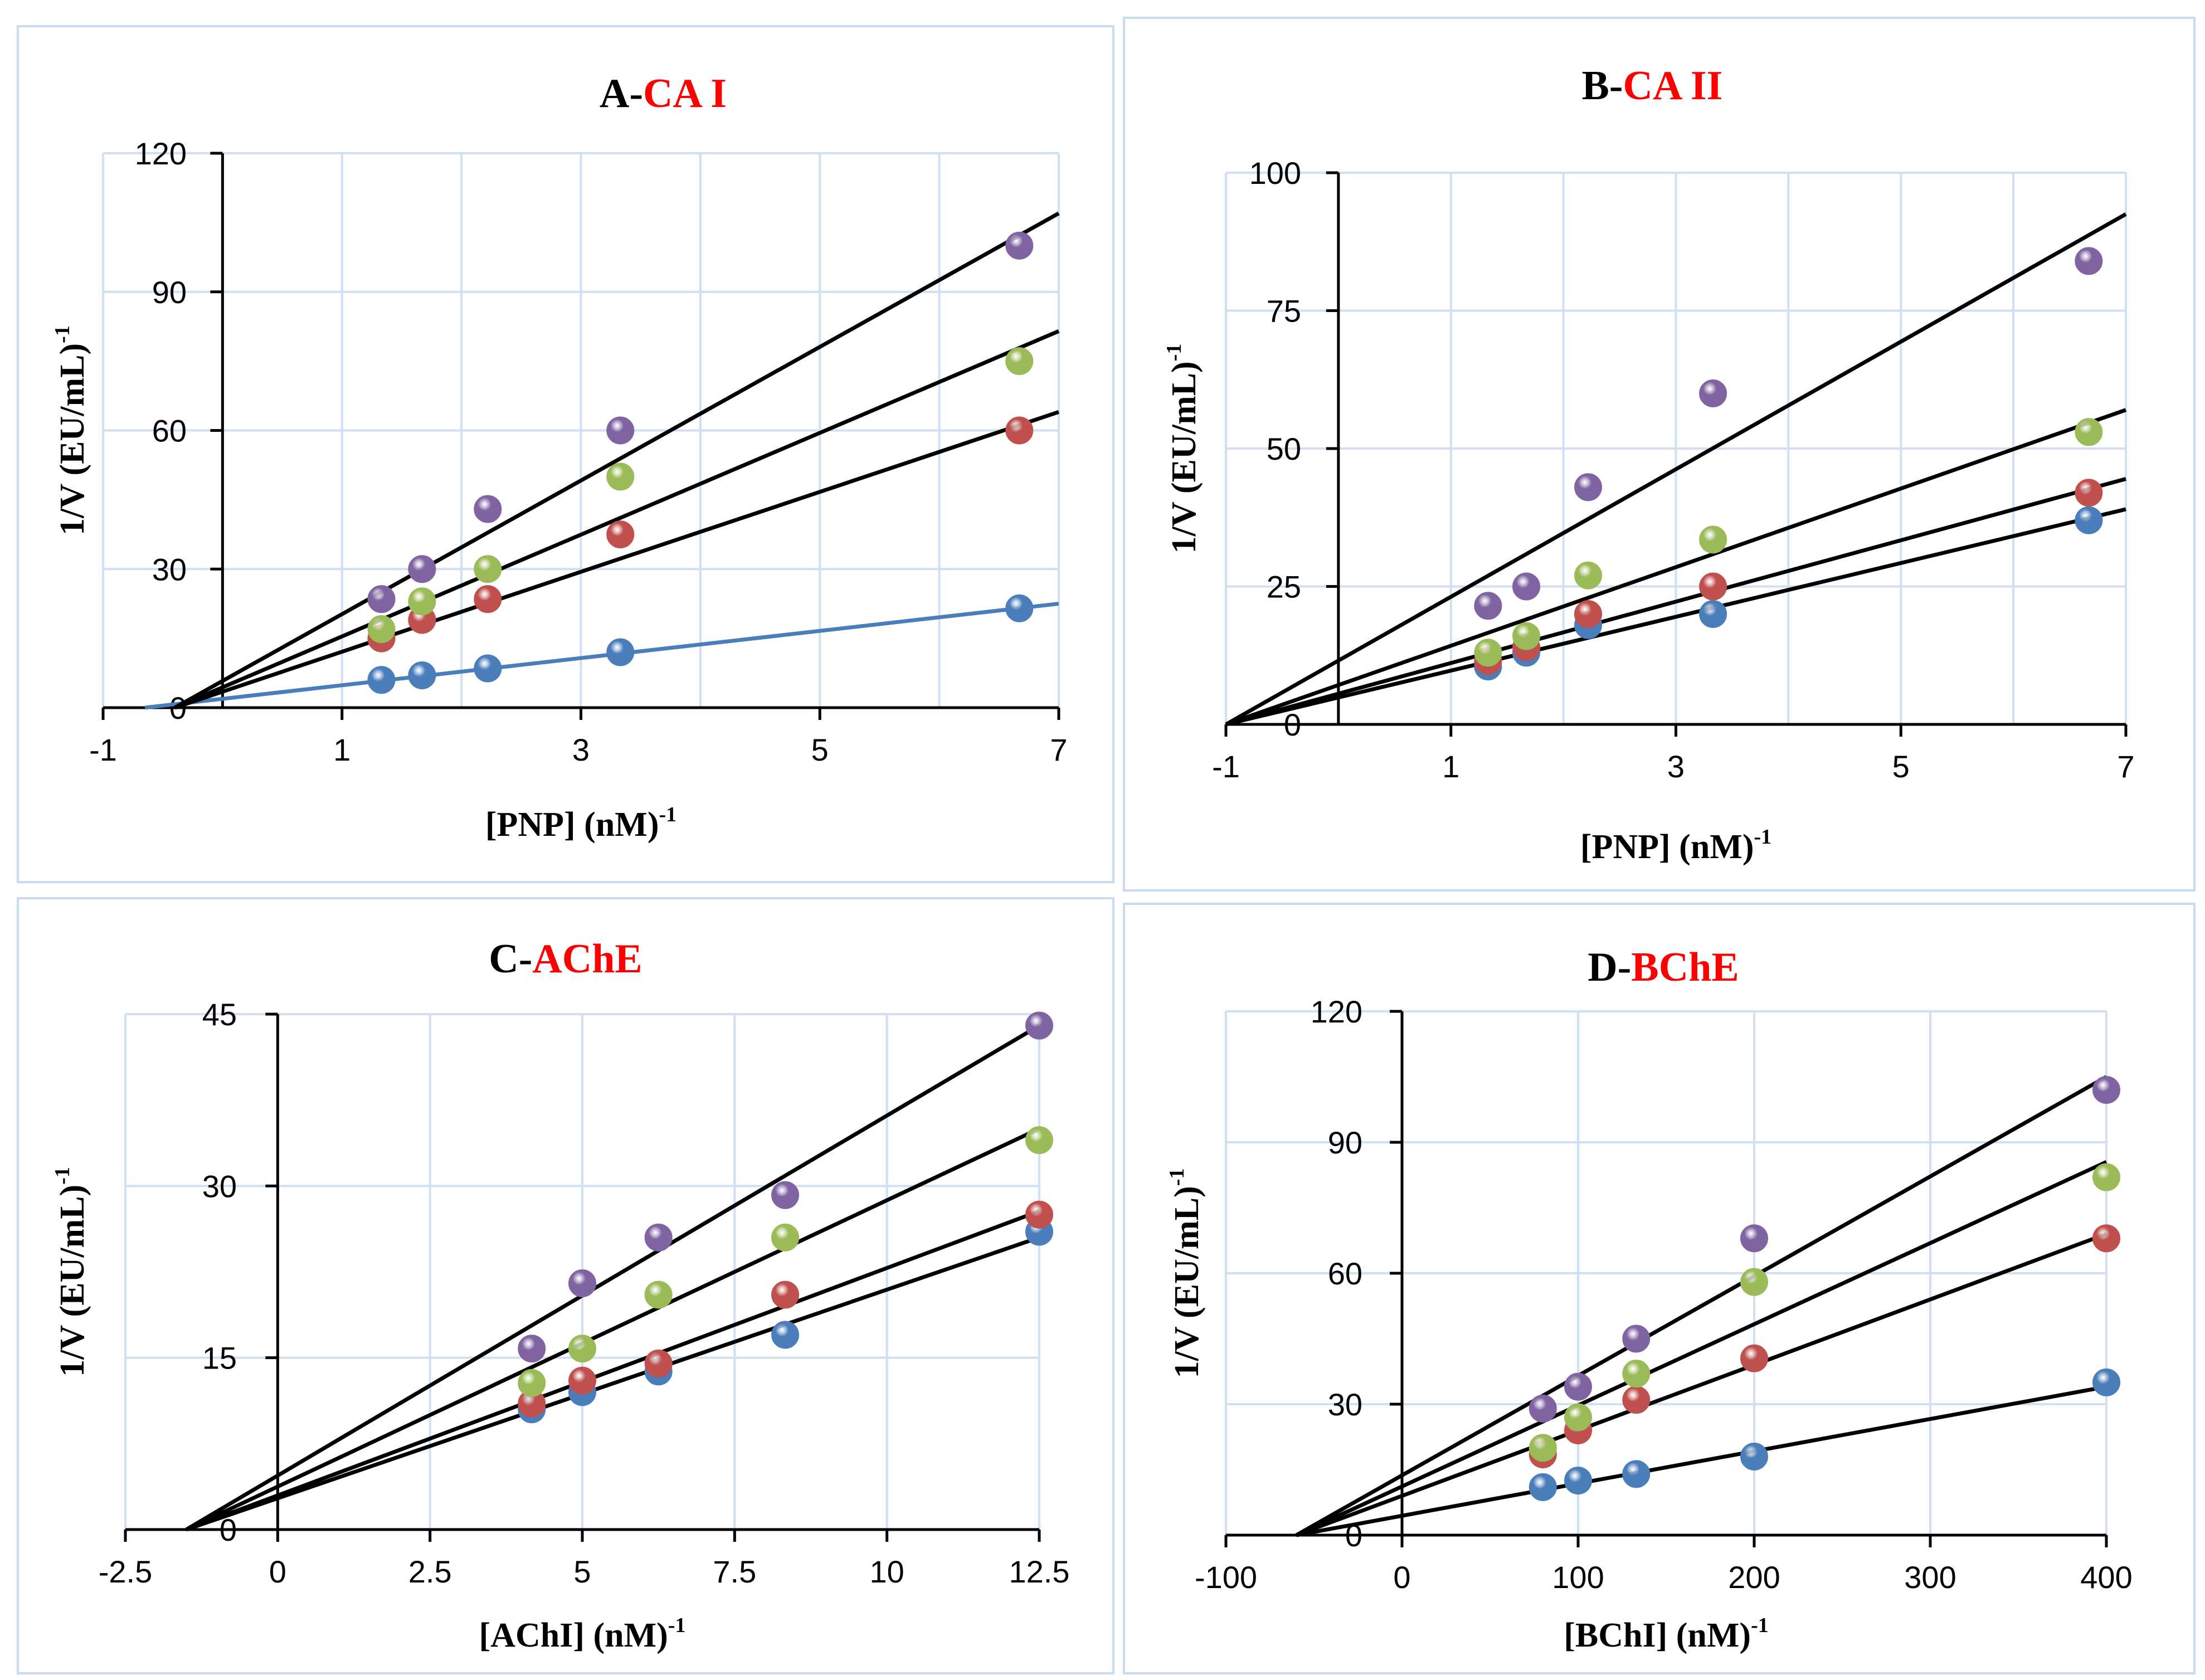  Describe the element at coordinates (161, 153) in the screenshot. I see `y-tick-label: 120` at that location.